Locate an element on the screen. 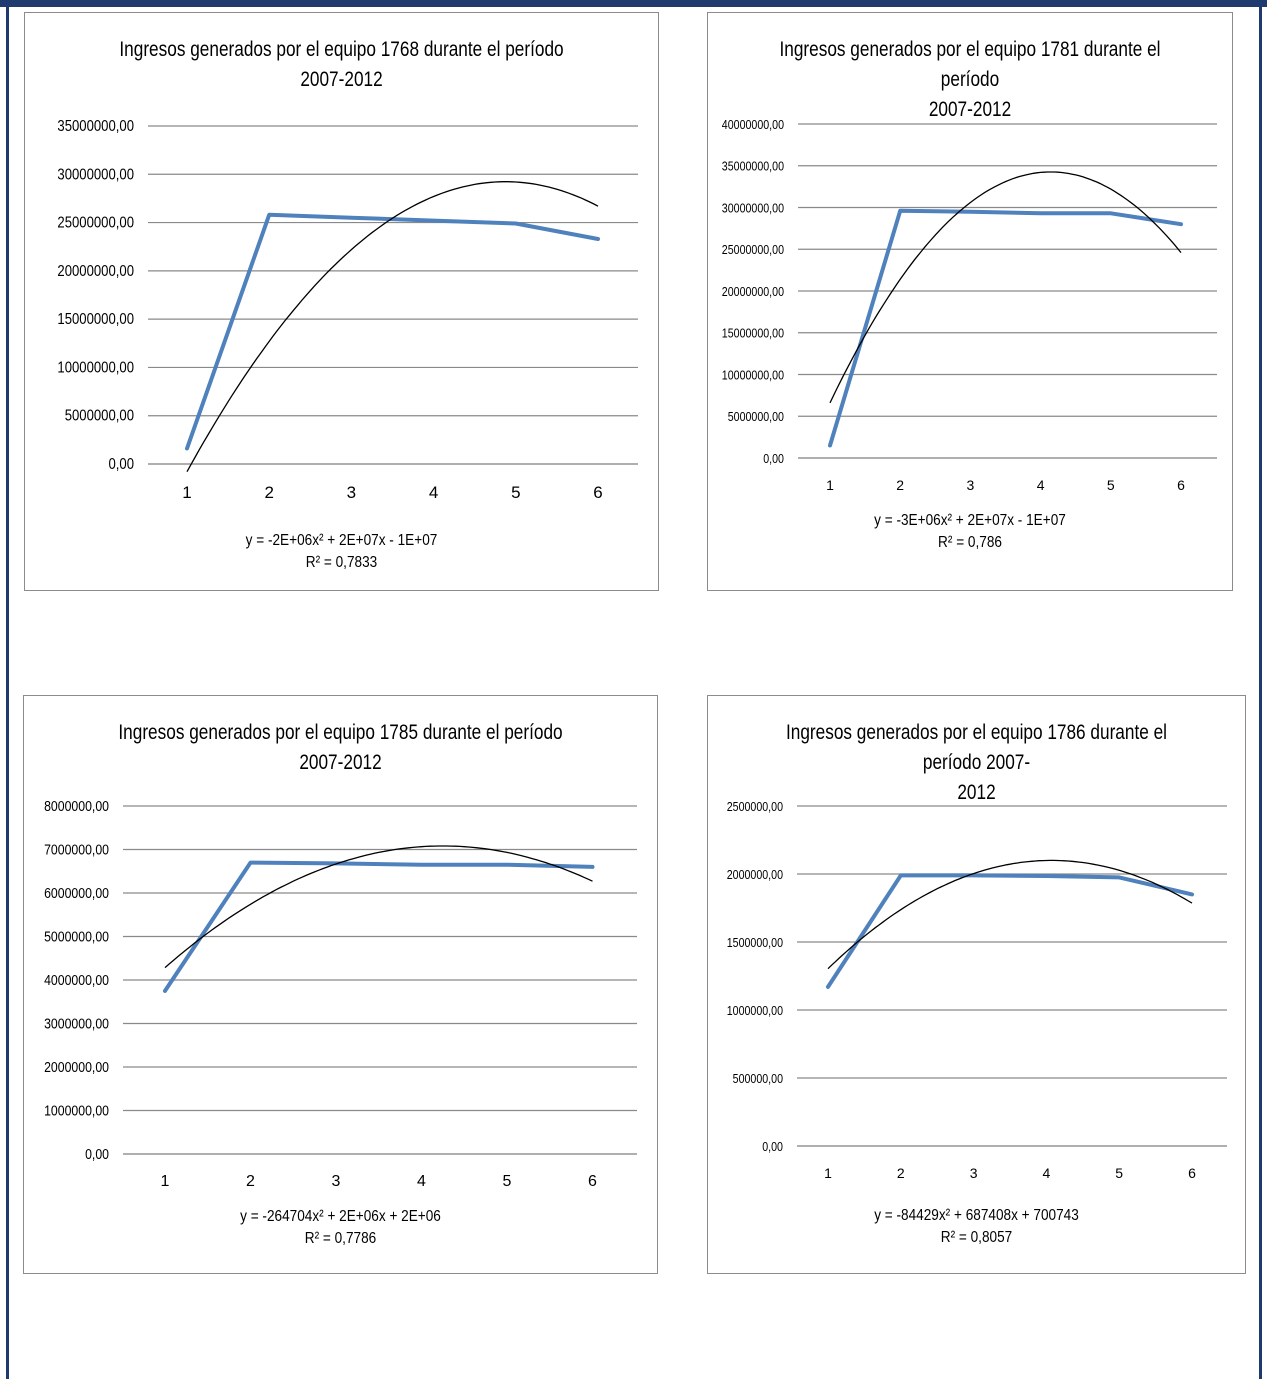 The width and height of the screenshot is (1267, 1379). trendline-equation: y = -264704x² + 2E+06x + 2E+06 is located at coordinates (340, 1216).